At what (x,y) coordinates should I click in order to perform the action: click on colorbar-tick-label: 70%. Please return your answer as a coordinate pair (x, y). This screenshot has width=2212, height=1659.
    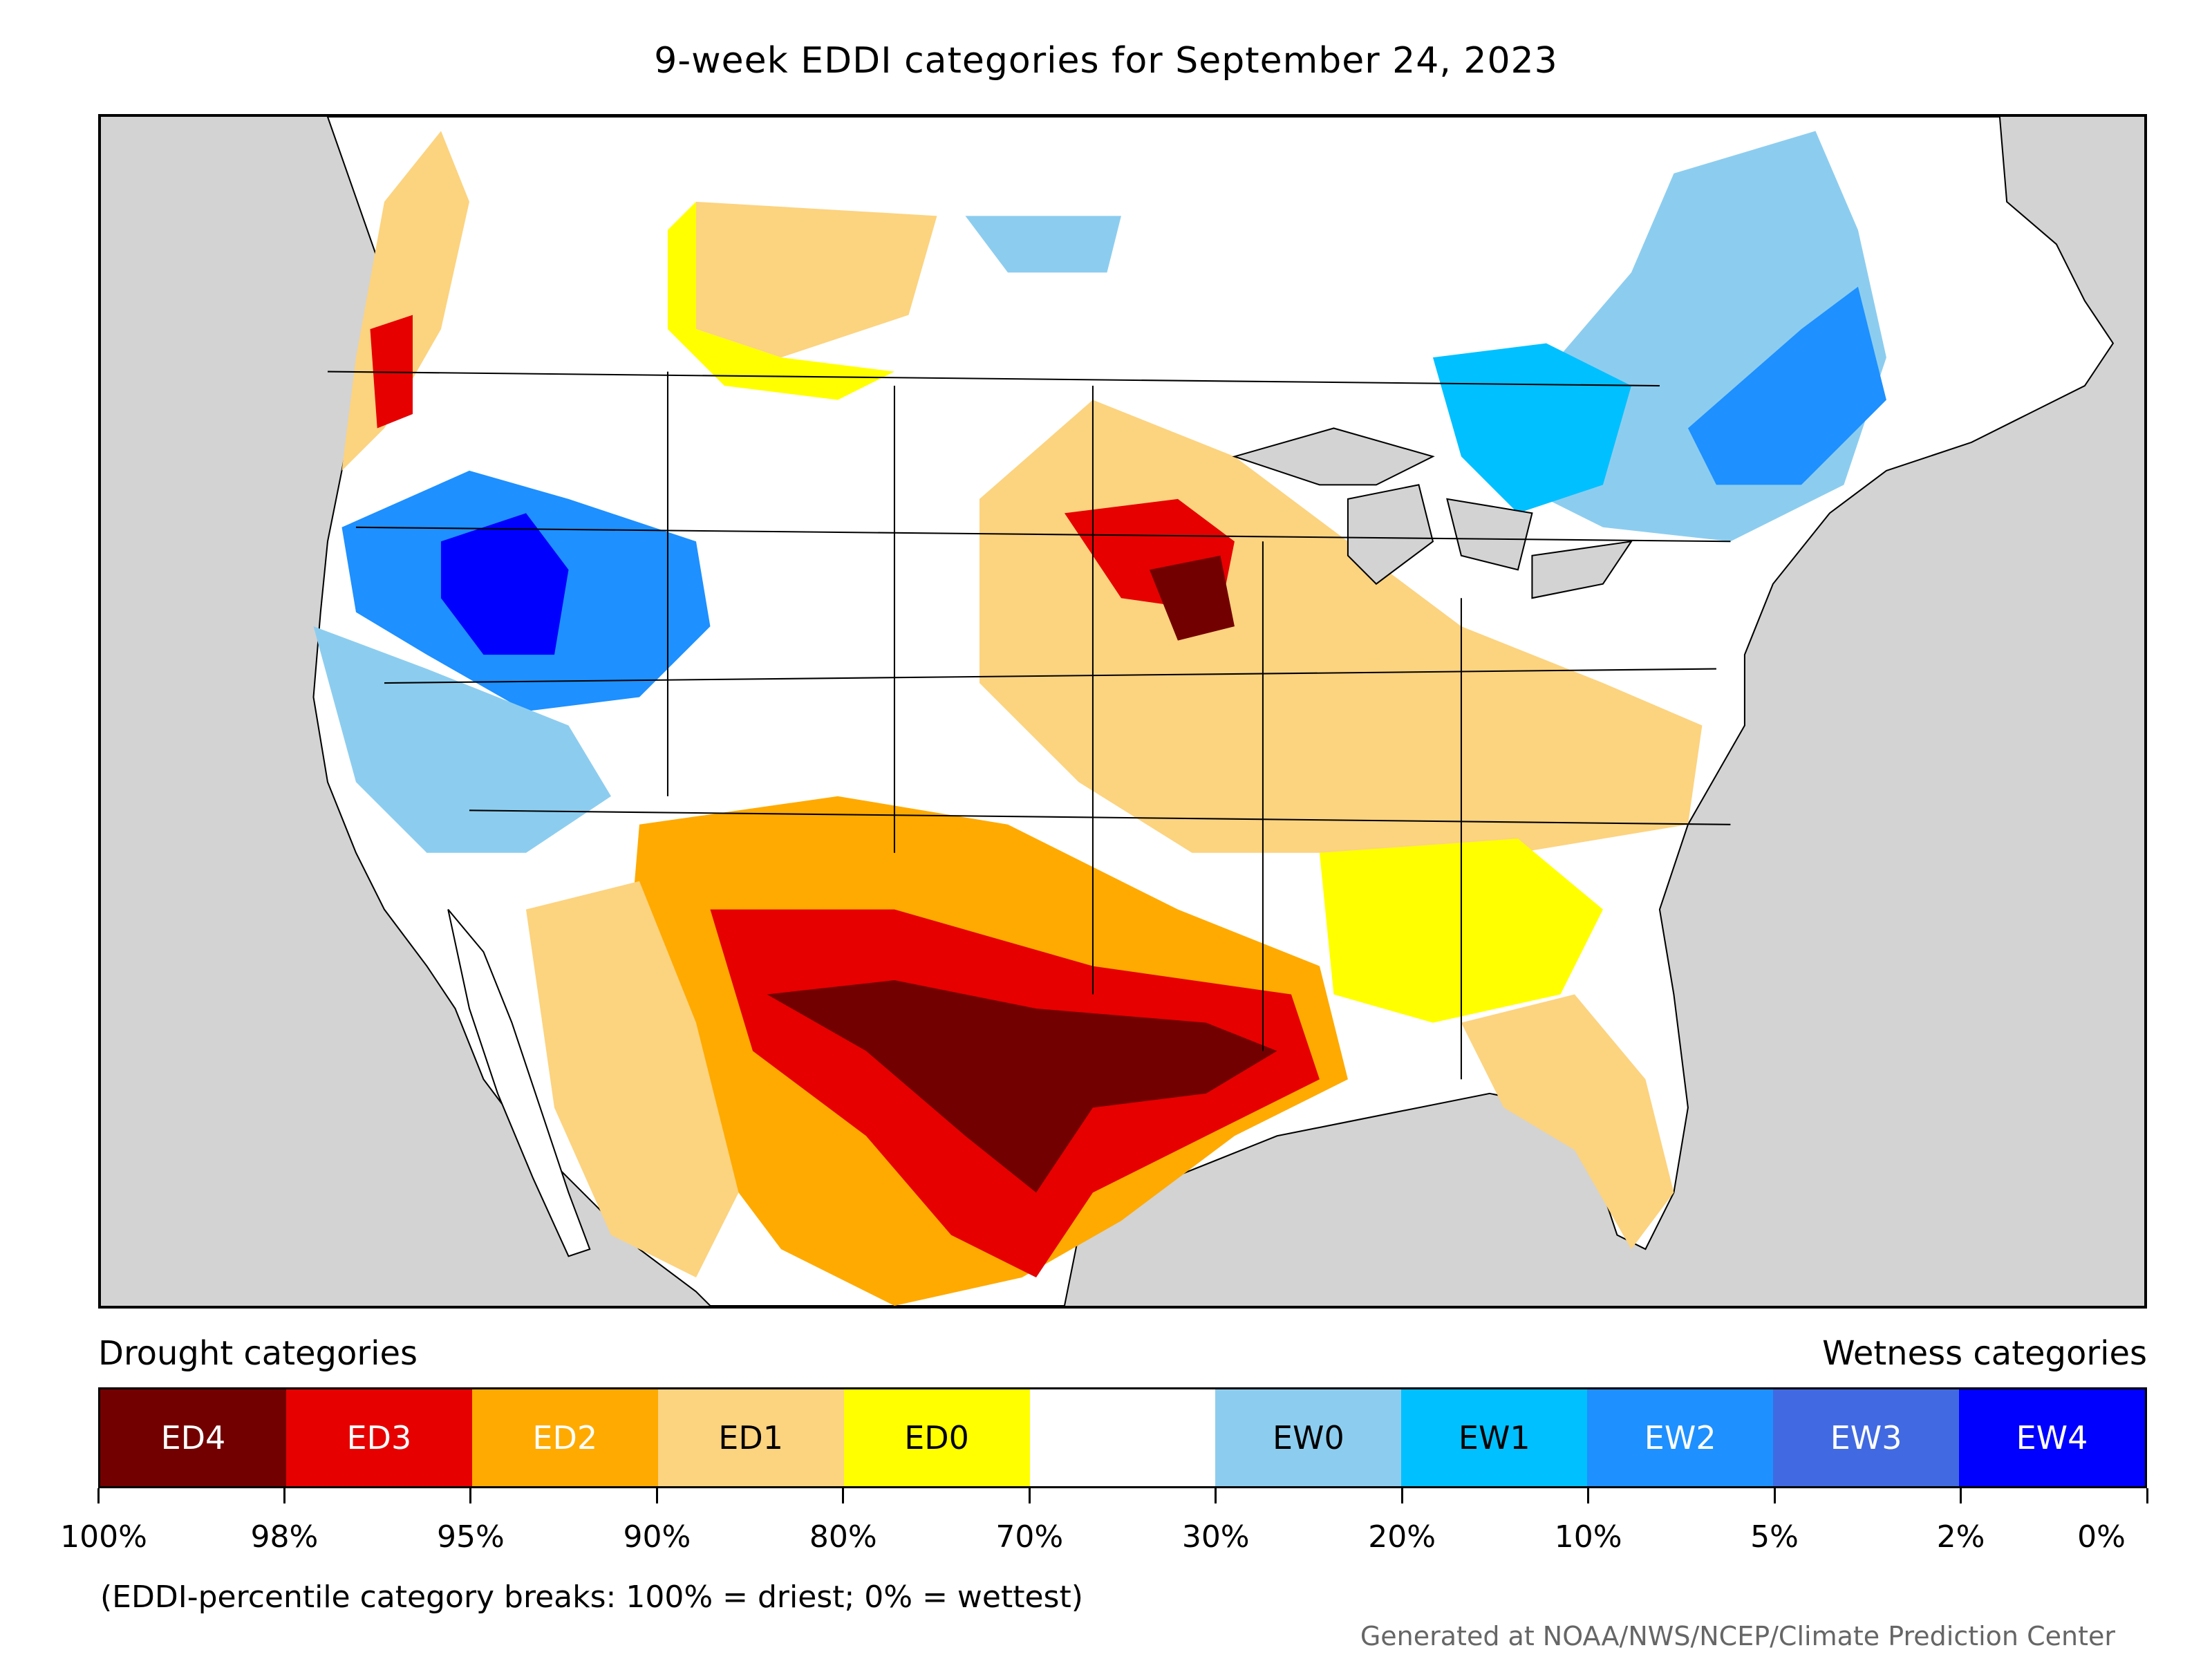
    Looking at the image, I should click on (1029, 1537).